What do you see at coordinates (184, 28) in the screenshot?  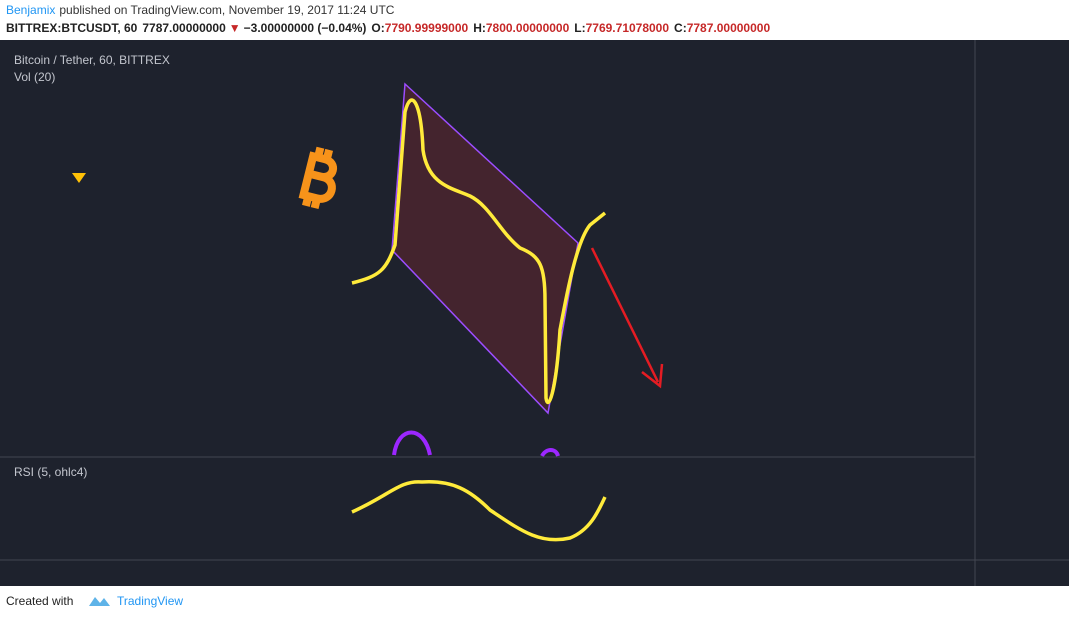 I see `last: 7787.00000000` at bounding box center [184, 28].